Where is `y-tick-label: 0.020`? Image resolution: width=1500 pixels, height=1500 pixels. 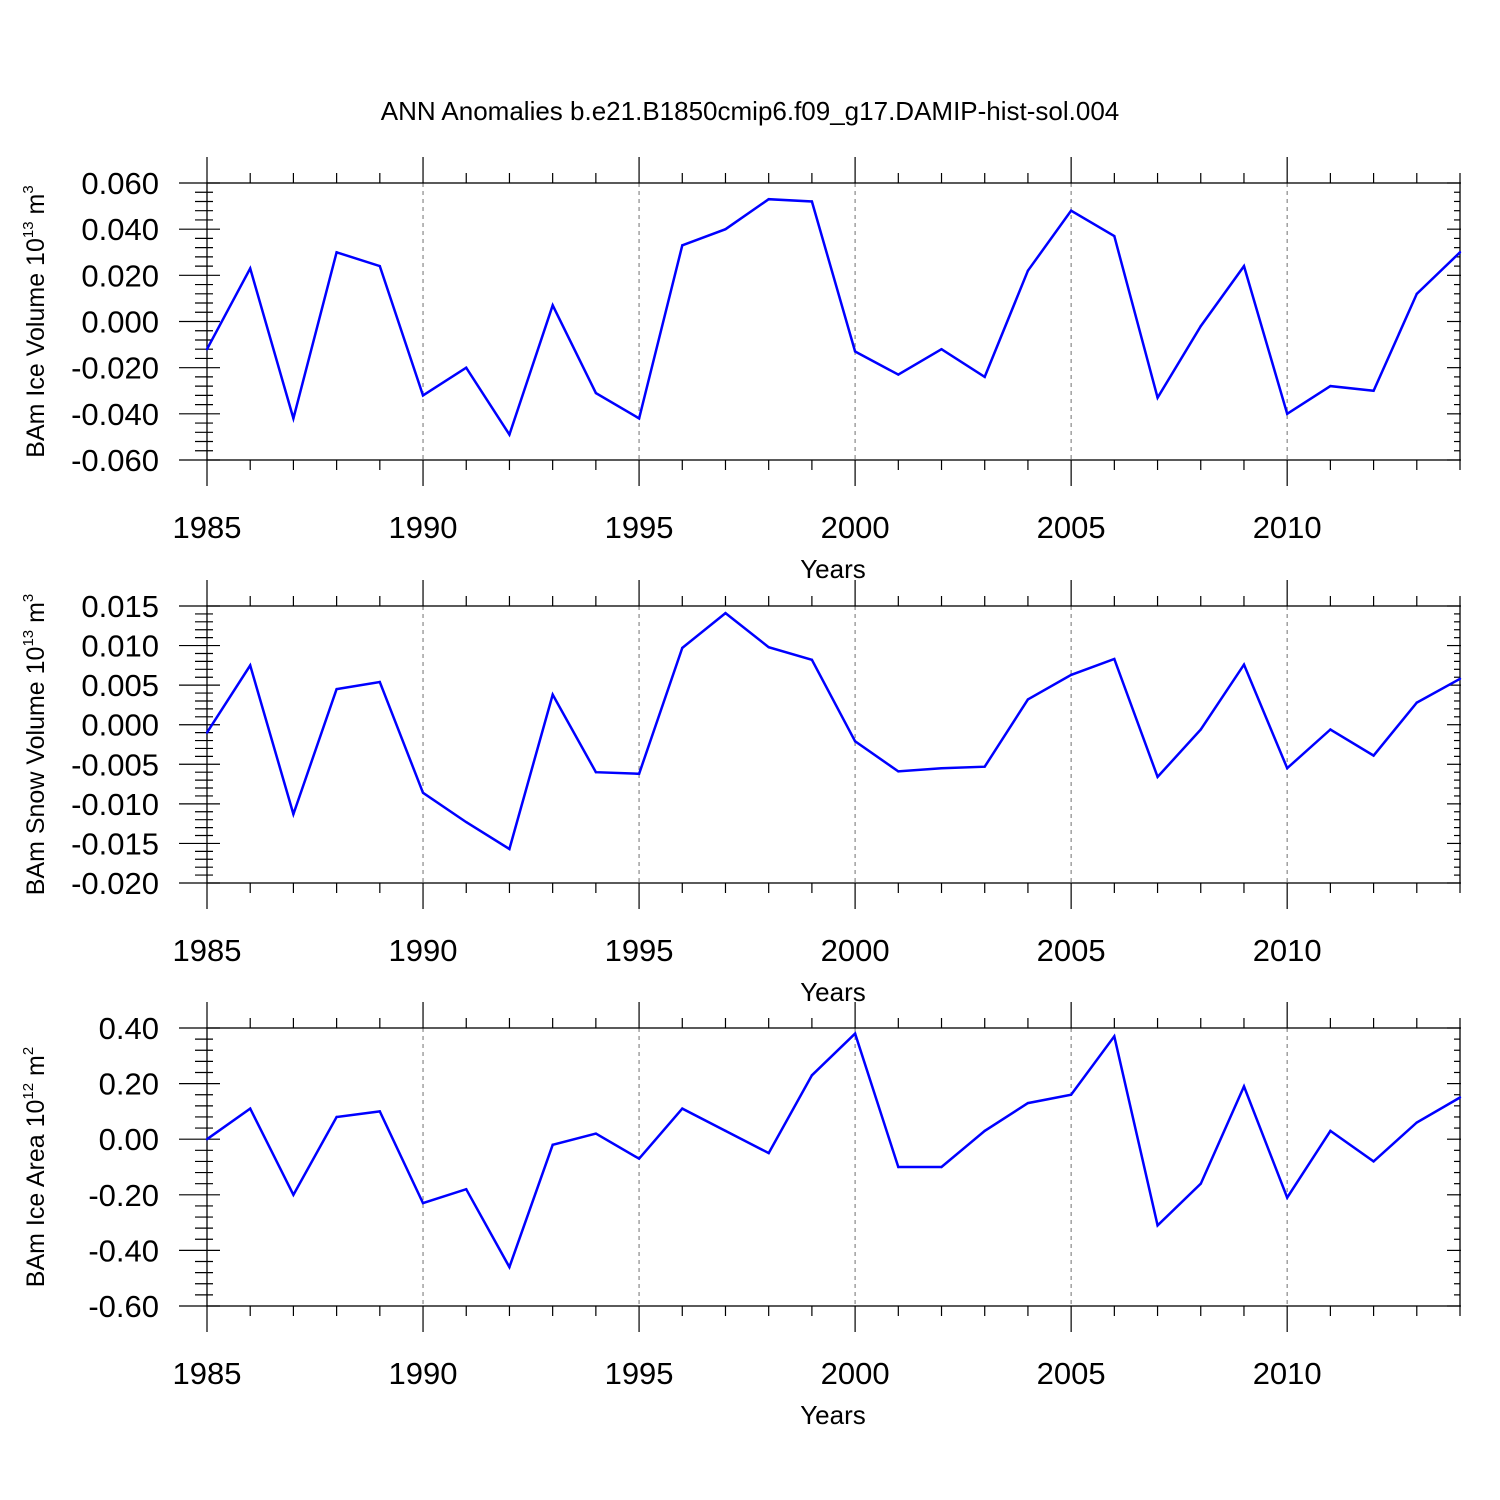
y-tick-label: 0.020 is located at coordinates (120, 275).